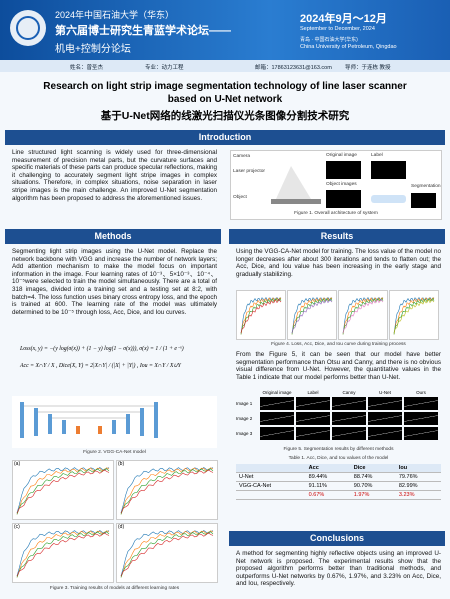 The image size is (450, 599). Describe the element at coordinates (93, 49) in the screenshot. I see `forum-subtitle: 机电+控制分论坛` at that location.